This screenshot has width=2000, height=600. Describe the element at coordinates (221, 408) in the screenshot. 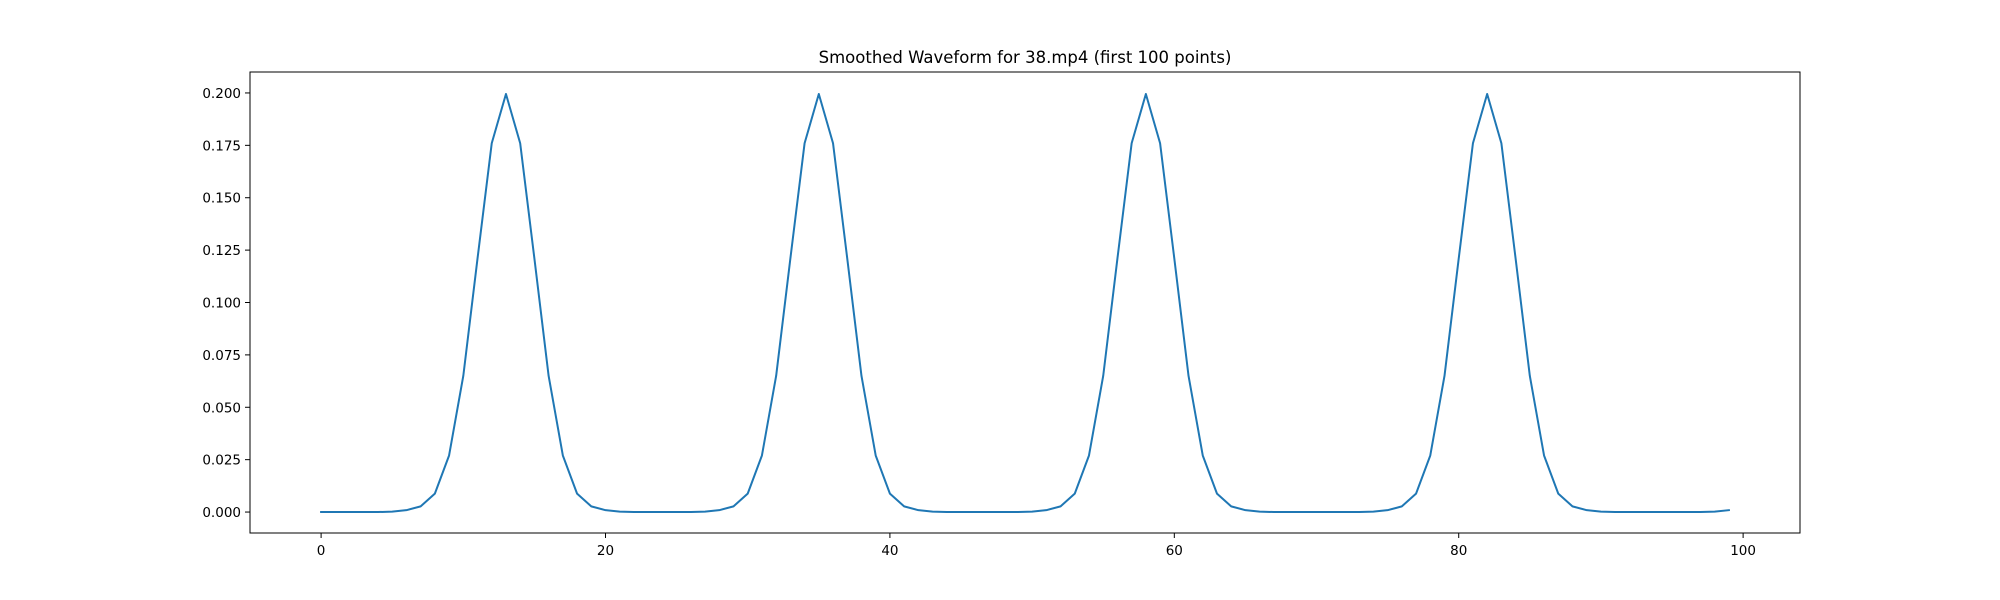

I see `y-tick-label: 0.050` at that location.